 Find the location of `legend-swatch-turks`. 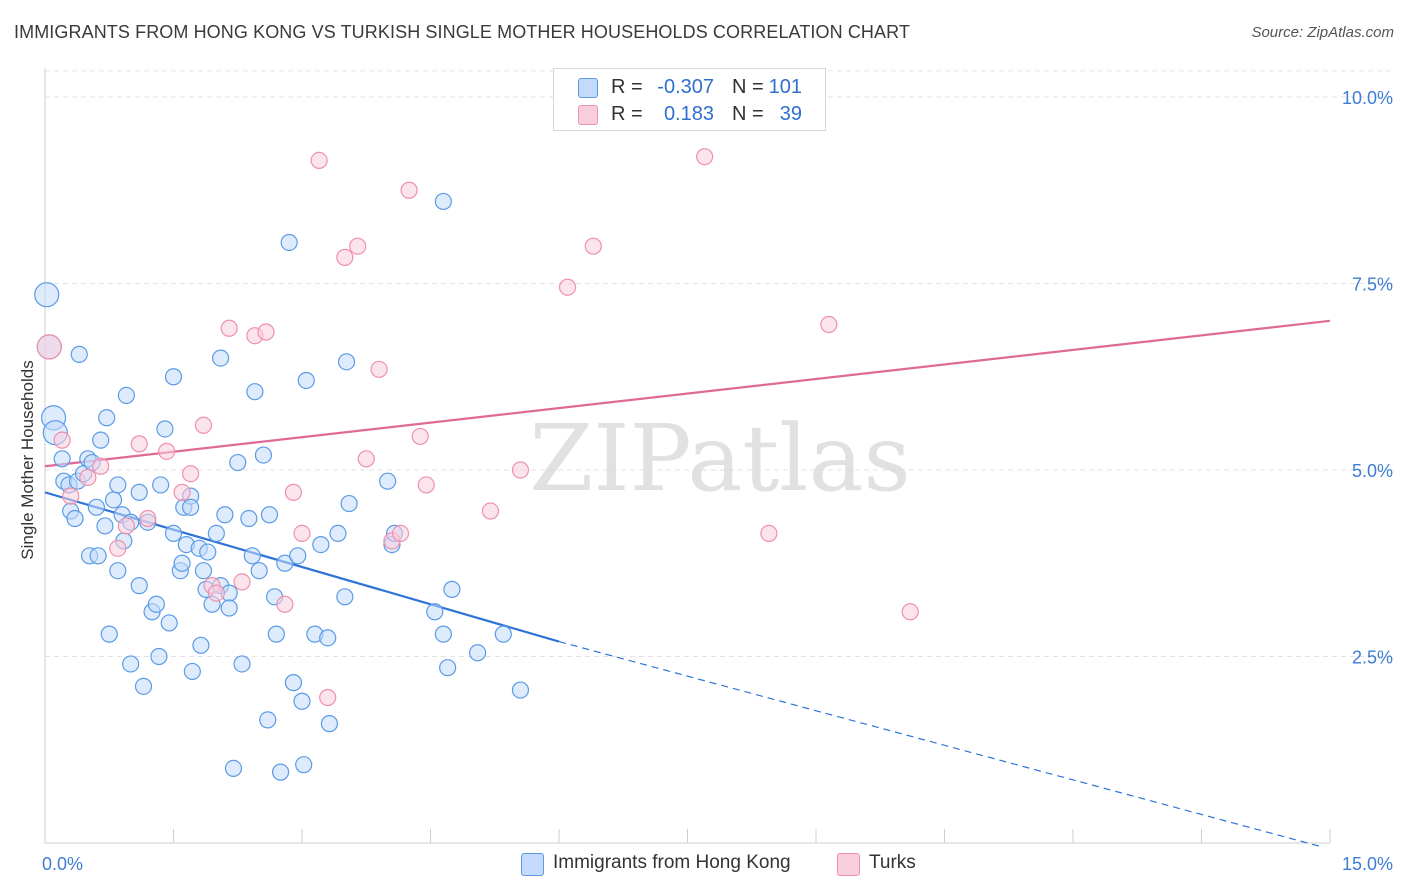

legend-swatch-turks is located at coordinates (848, 864).